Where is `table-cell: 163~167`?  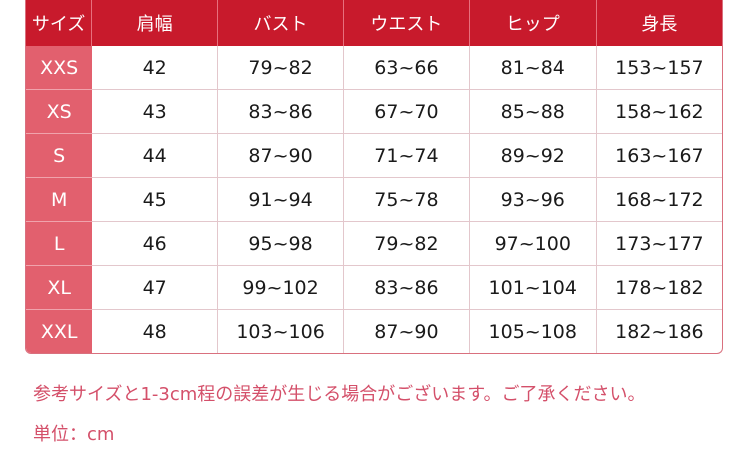 table-cell: 163~167 is located at coordinates (659, 156).